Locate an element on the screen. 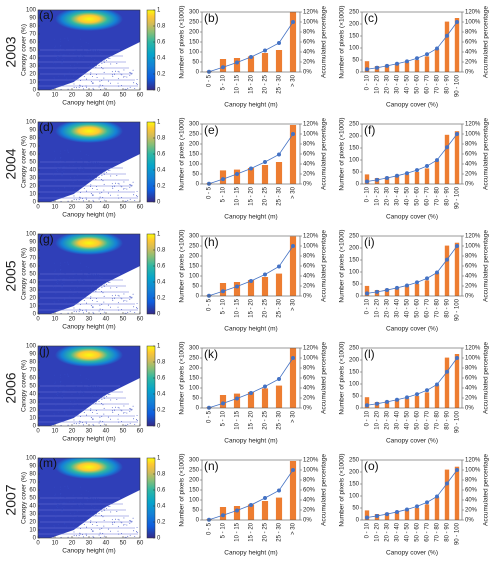  x-axis-label: Canopy height (m) is located at coordinates (88, 215).